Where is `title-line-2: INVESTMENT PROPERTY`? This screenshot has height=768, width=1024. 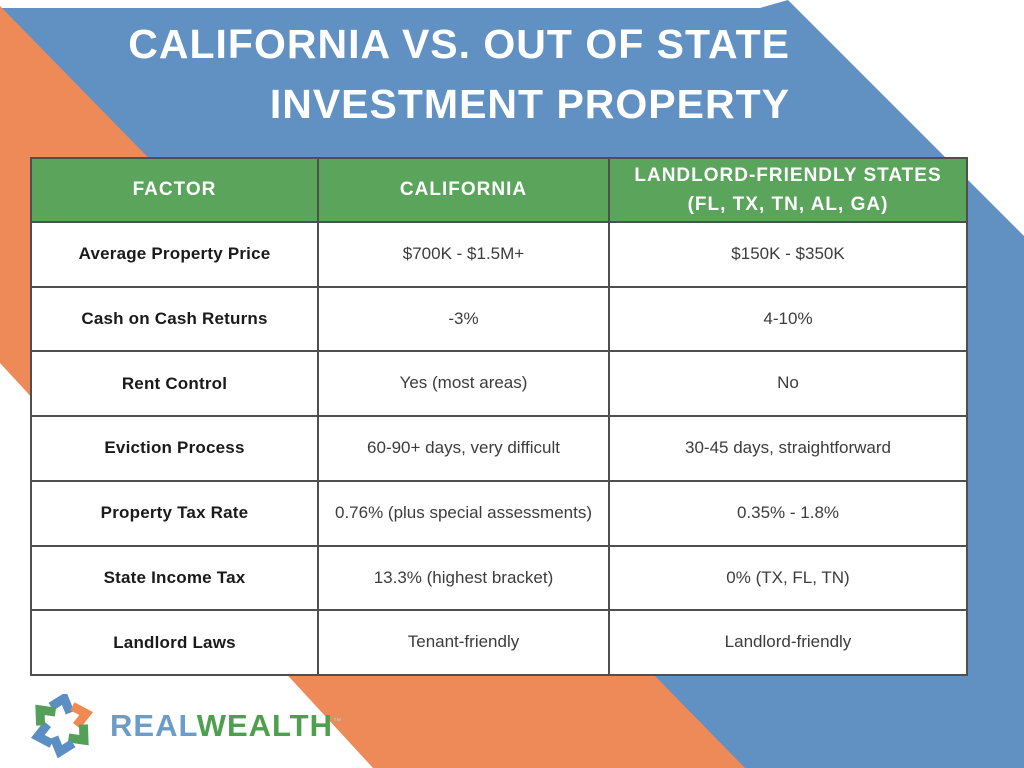 title-line-2: INVESTMENT PROPERTY is located at coordinates (529, 104).